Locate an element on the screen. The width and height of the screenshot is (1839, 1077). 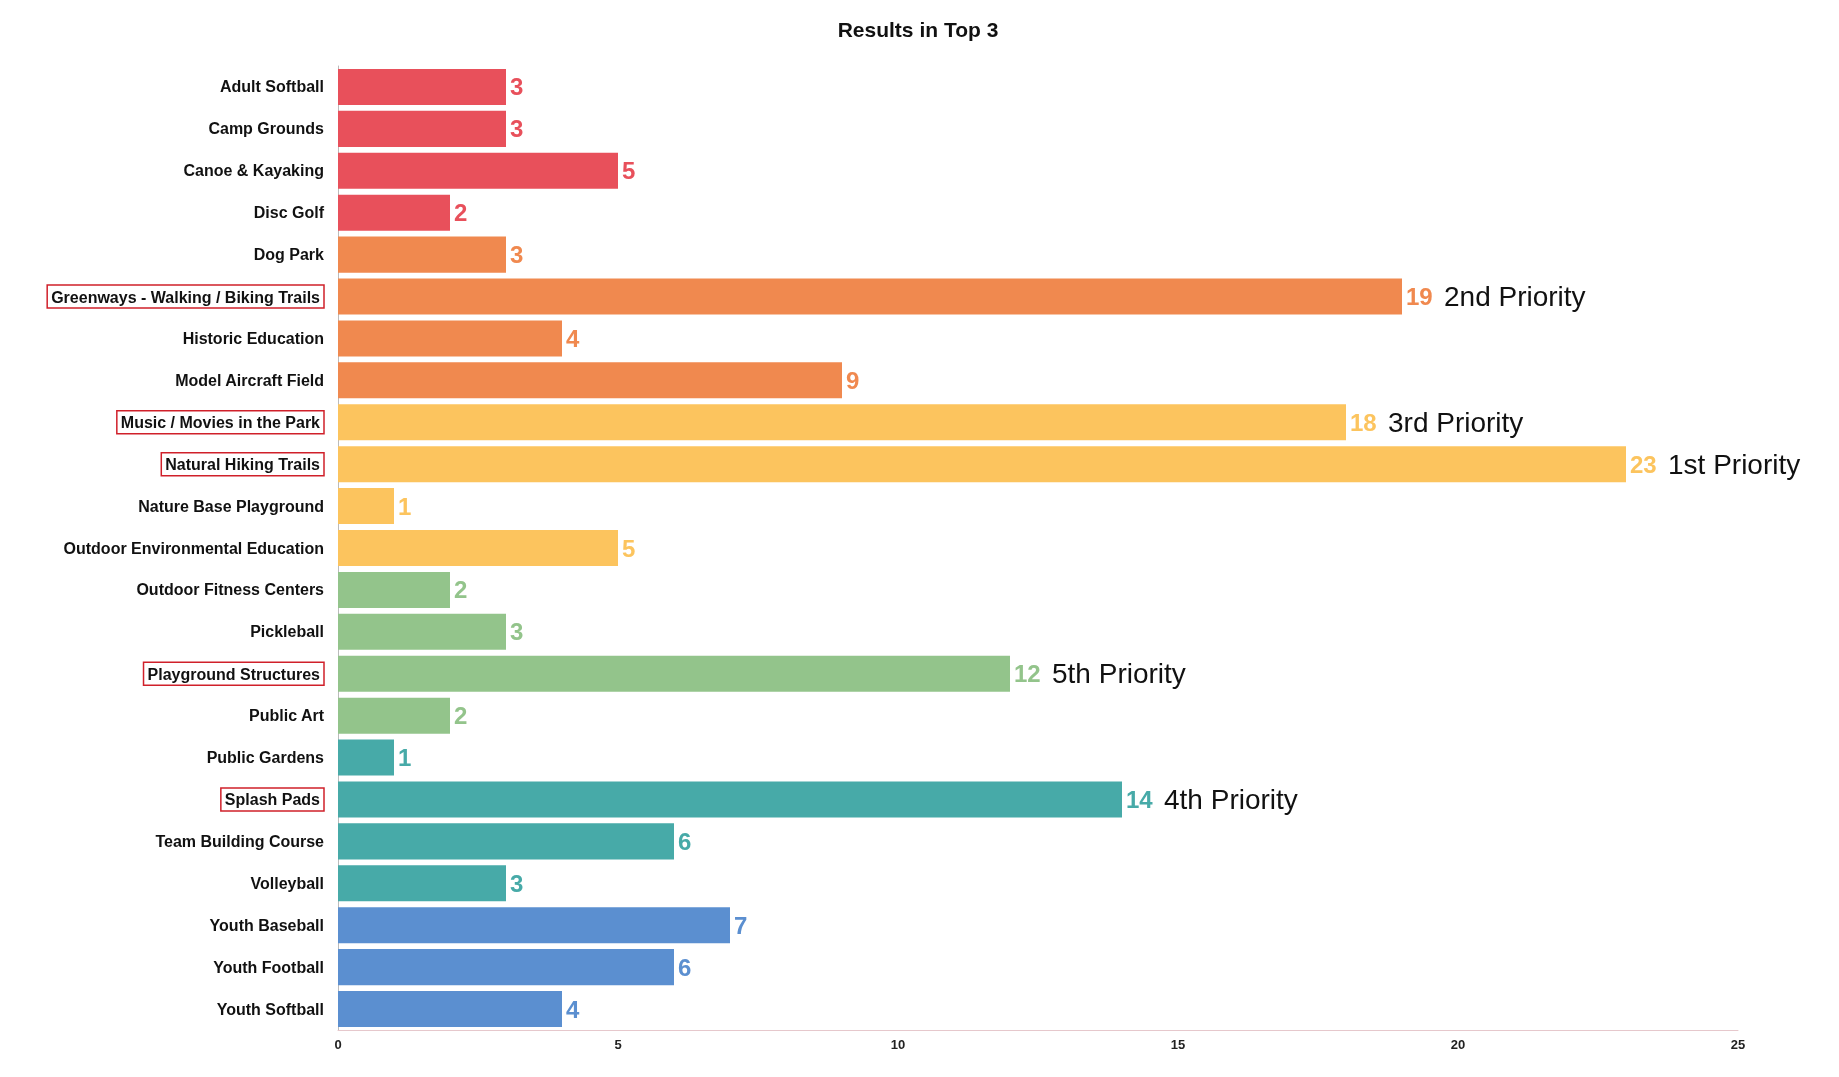
y-tick-label: Greenways - Walking / Biking Trails is located at coordinates (186, 297).